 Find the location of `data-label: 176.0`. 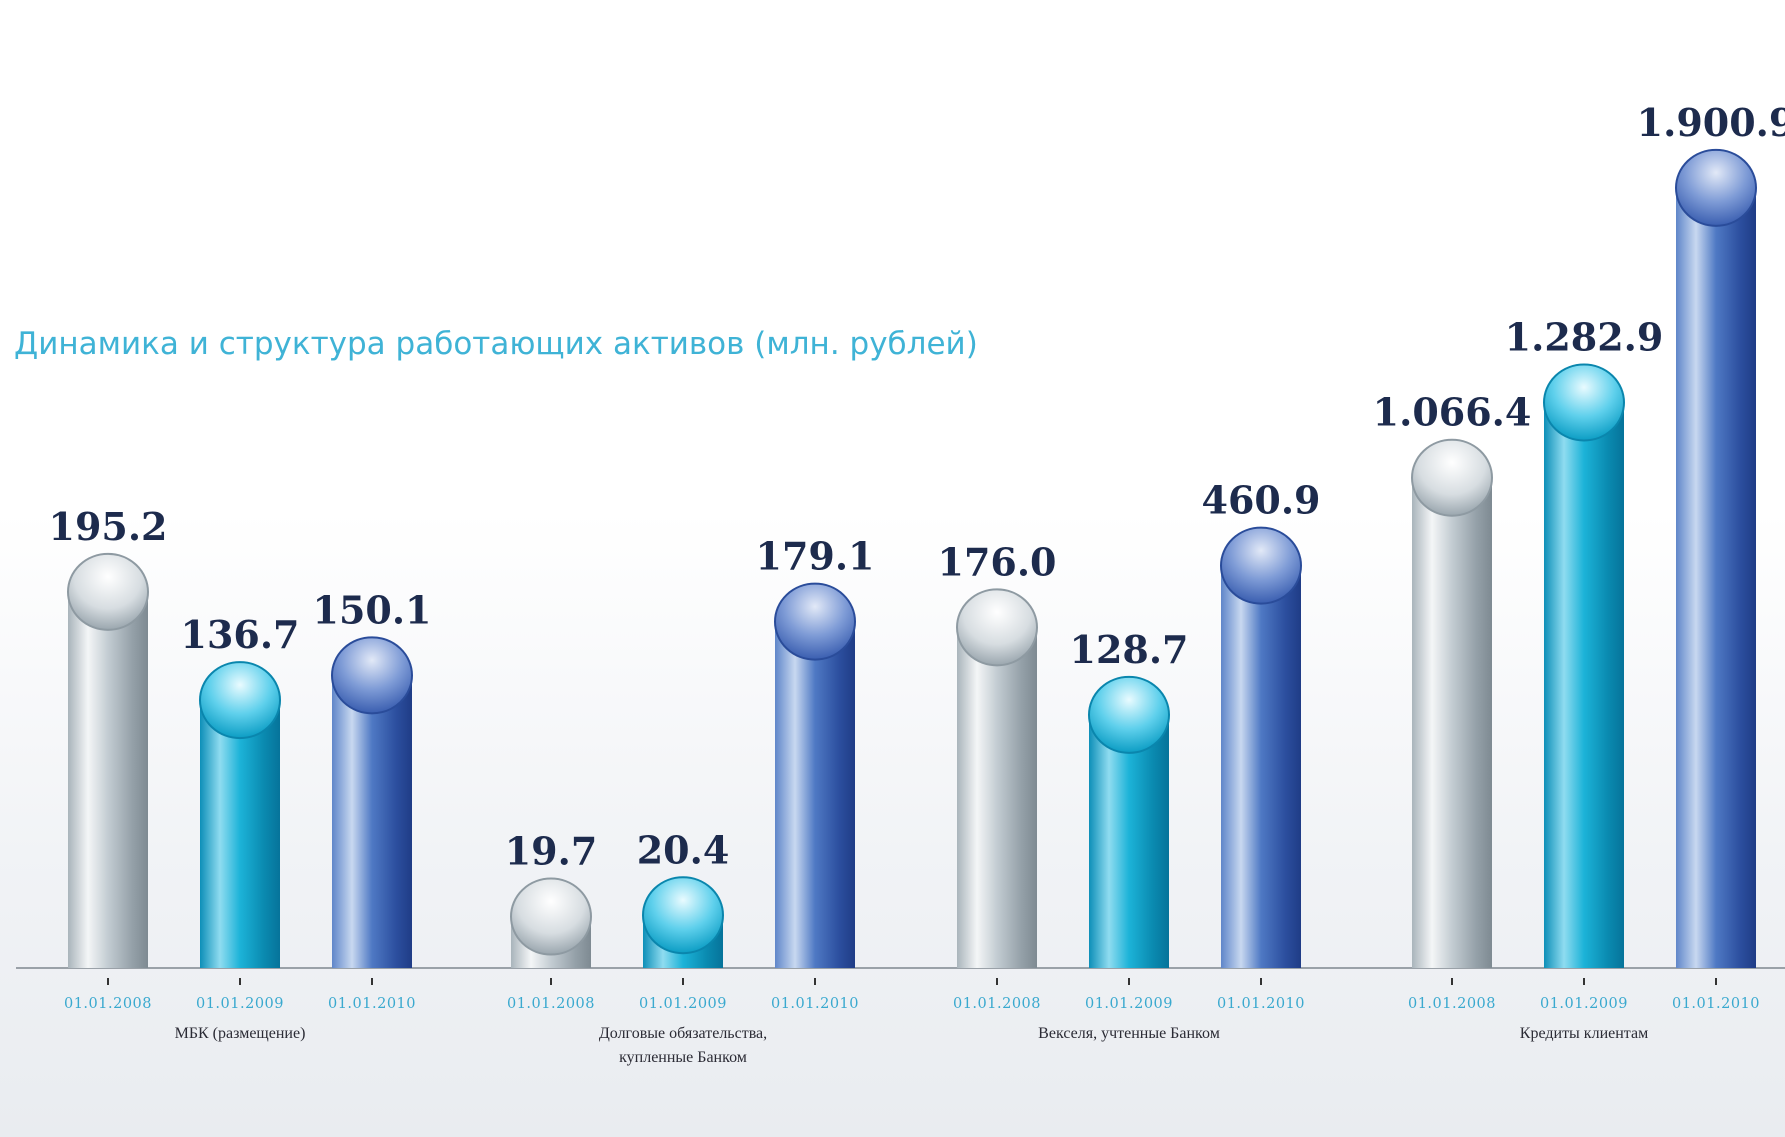

data-label: 176.0 is located at coordinates (997, 561).